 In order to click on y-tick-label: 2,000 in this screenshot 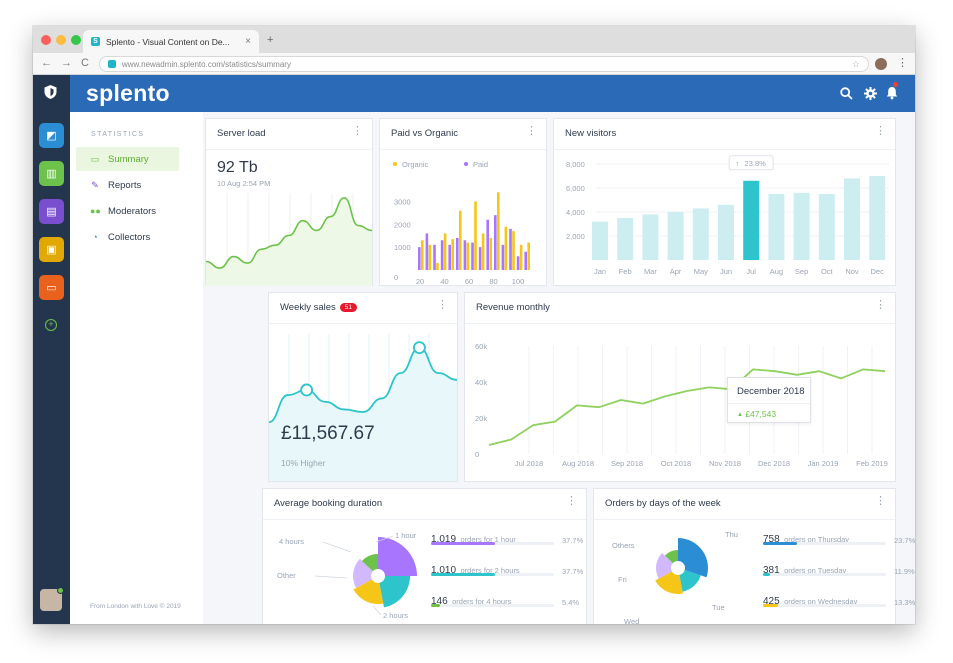, I will do `click(575, 236)`.